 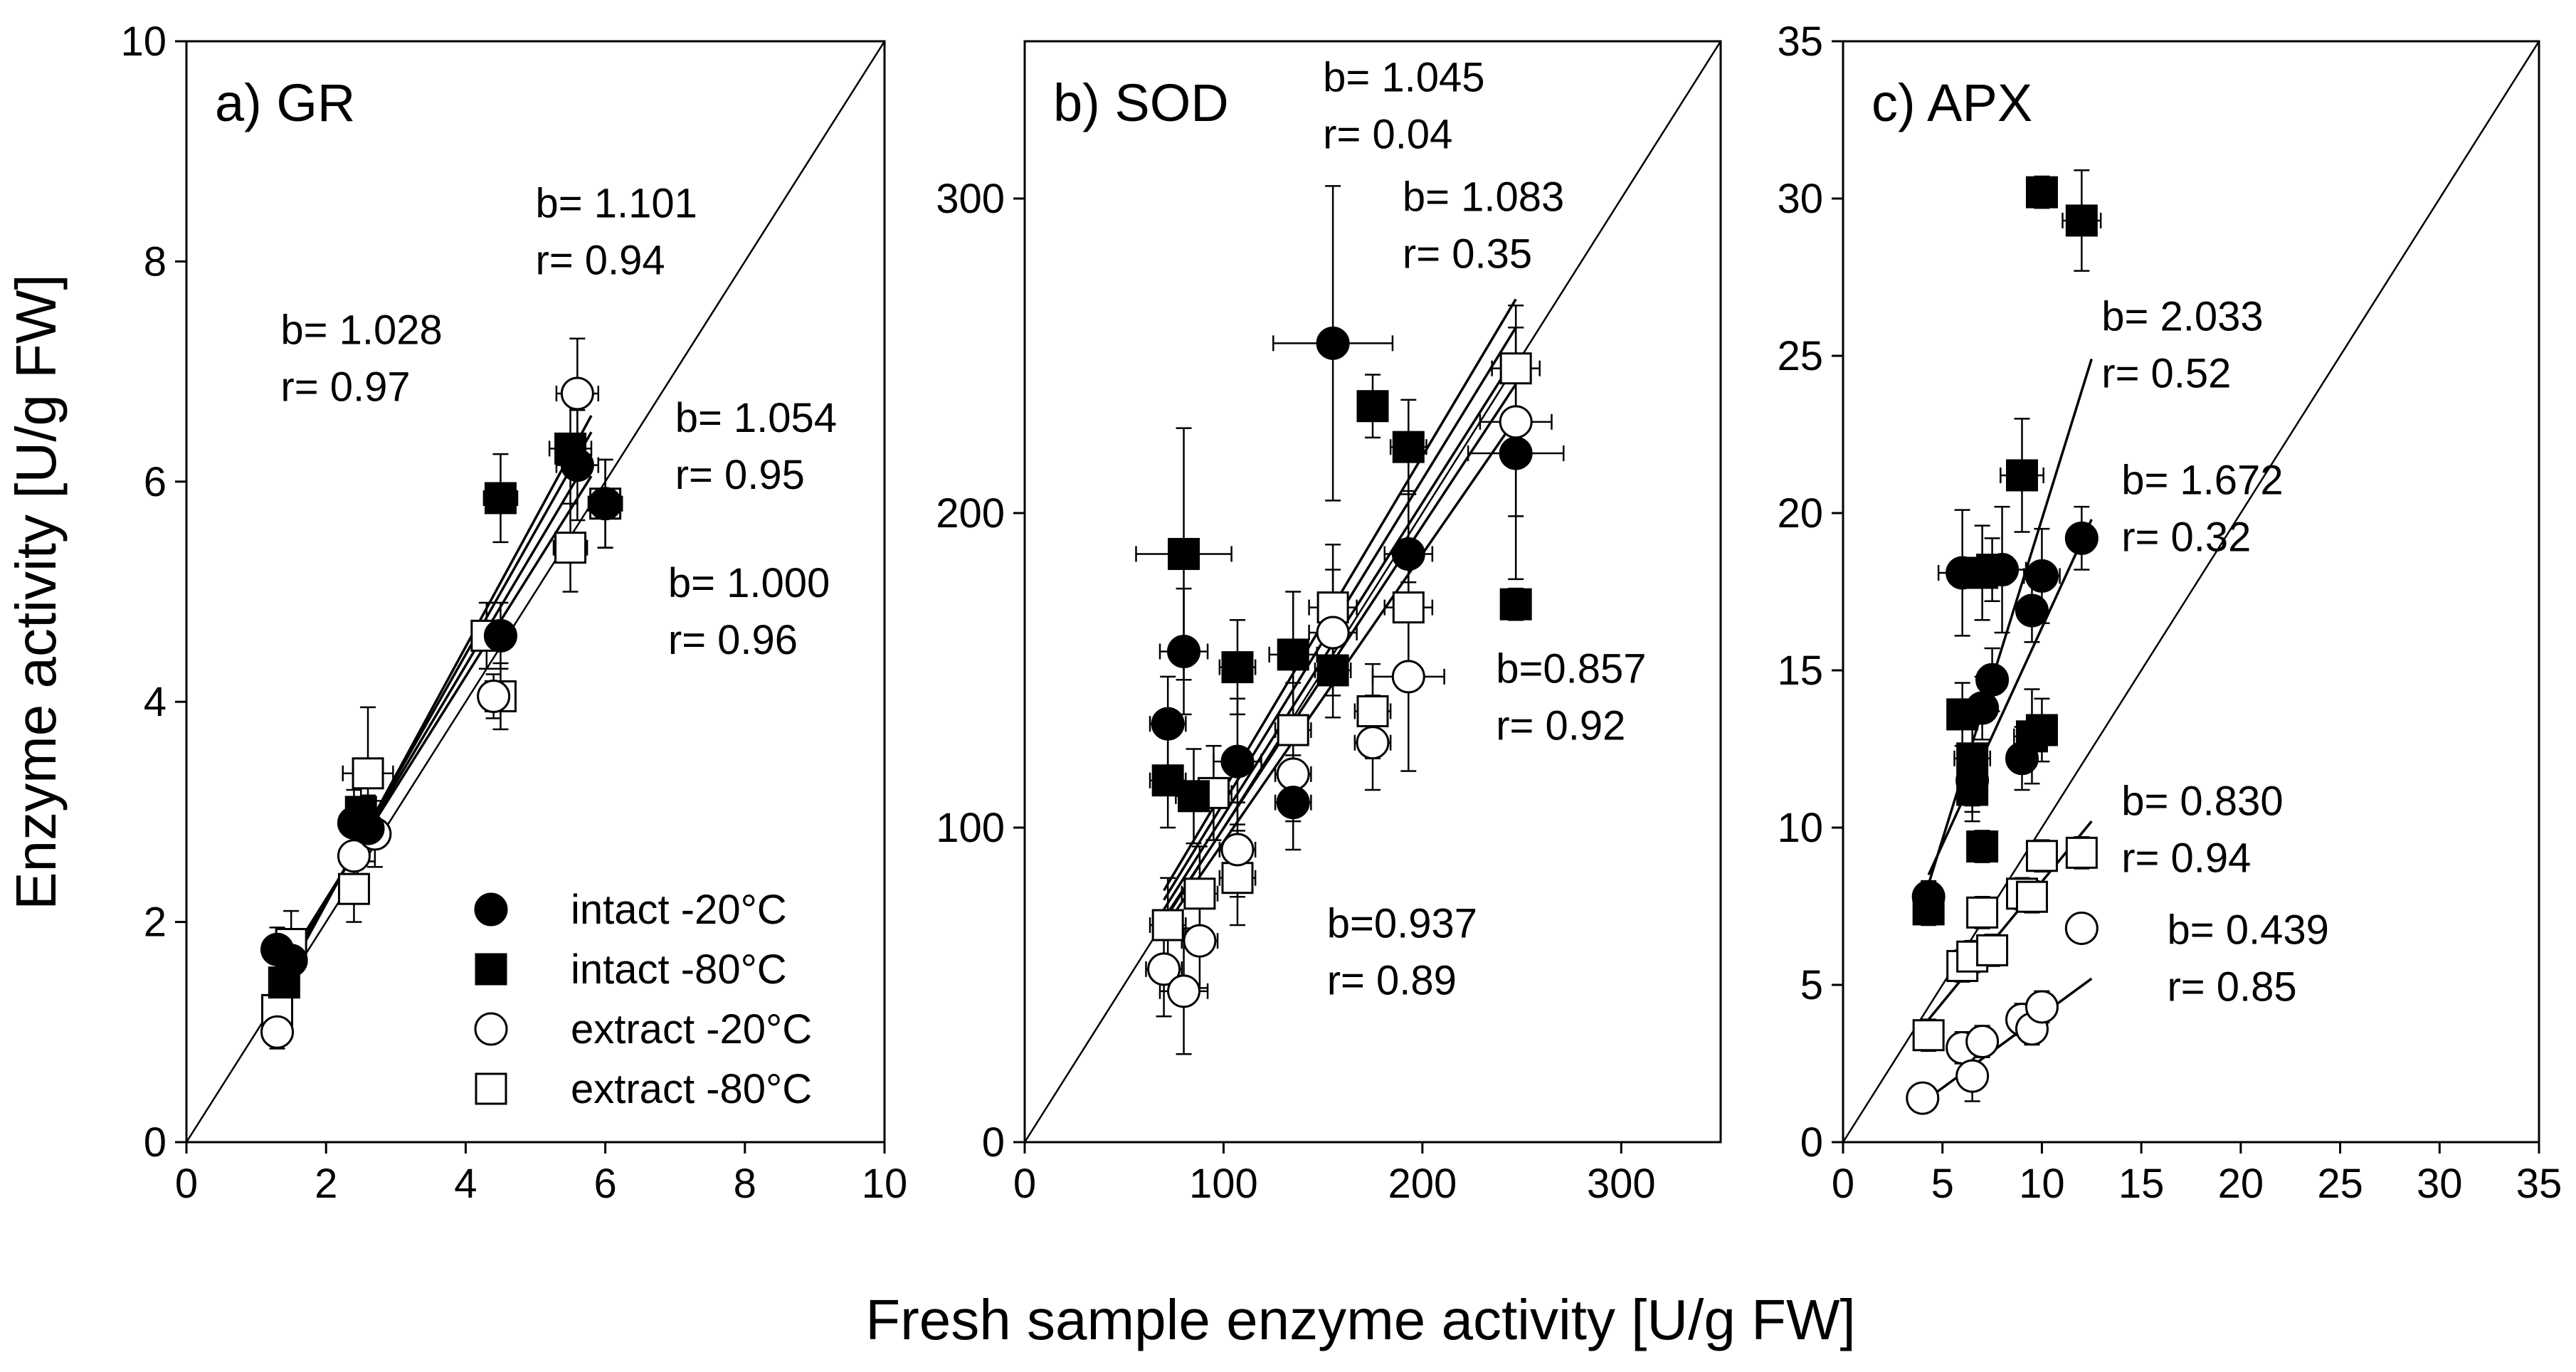 I want to click on slope-annotation-sod: b=0.937, so click(x=1402, y=924).